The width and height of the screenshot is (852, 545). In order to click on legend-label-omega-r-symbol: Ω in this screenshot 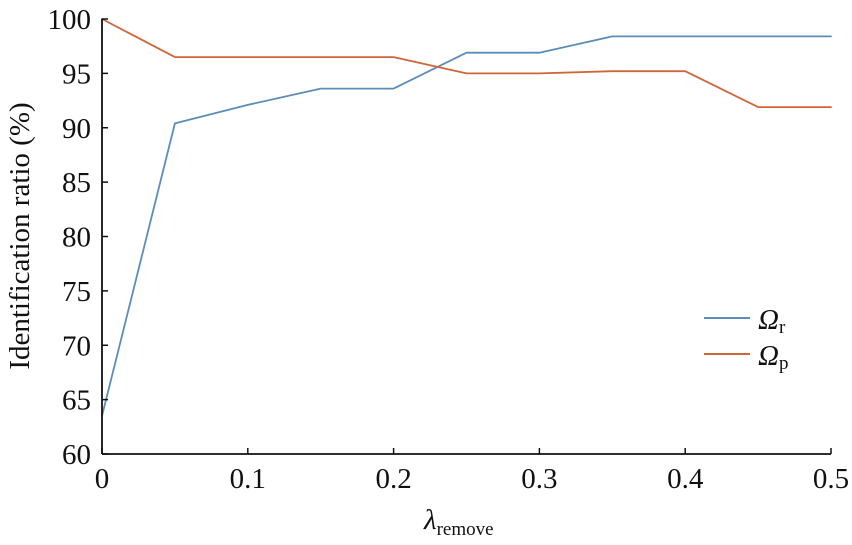, I will do `click(768, 320)`.